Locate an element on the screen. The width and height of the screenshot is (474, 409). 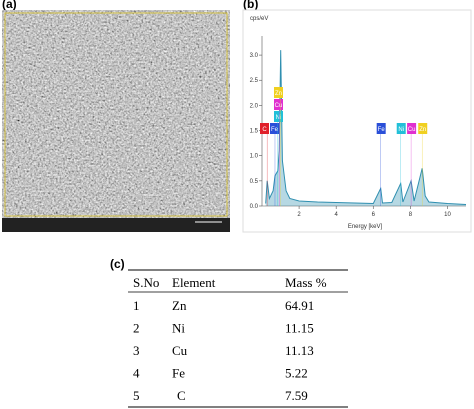
table-header: S.No is located at coordinates (146, 282).